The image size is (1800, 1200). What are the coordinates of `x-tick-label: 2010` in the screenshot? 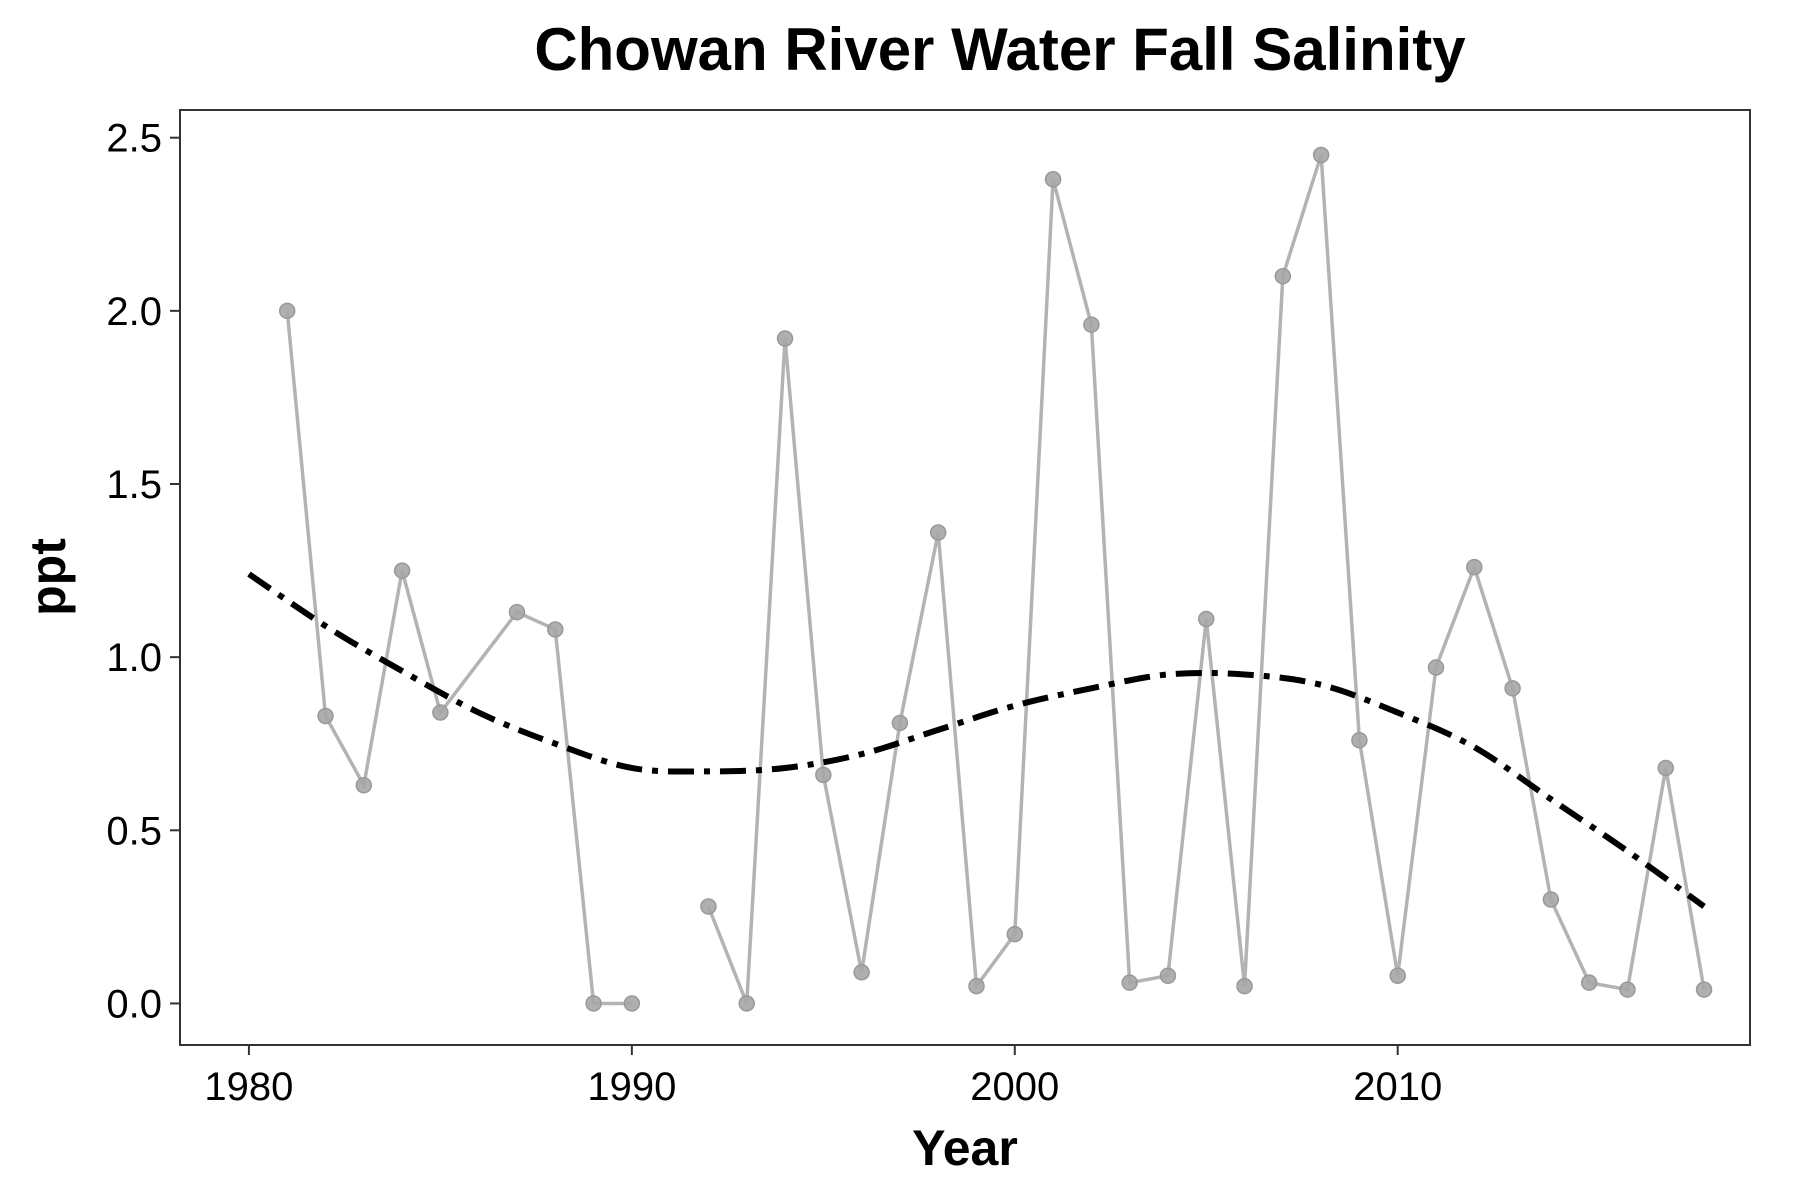 It's located at (1397, 1087).